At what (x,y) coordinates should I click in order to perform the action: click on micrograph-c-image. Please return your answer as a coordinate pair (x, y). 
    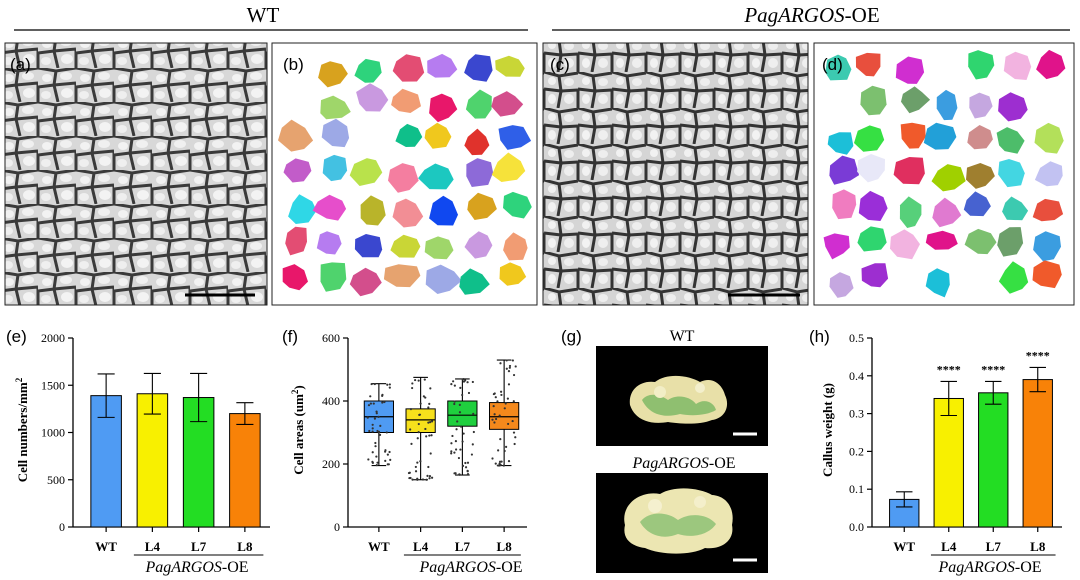
    Looking at the image, I should click on (675, 174).